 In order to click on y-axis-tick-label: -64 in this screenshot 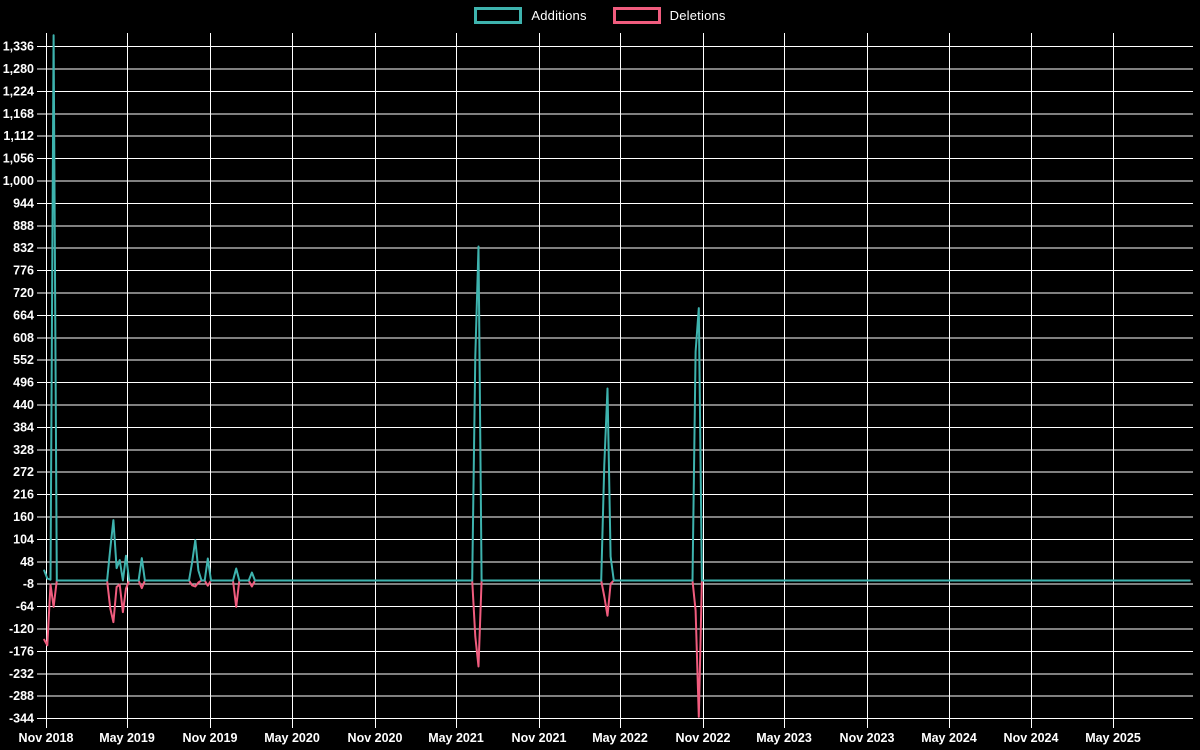, I will do `click(25, 607)`.